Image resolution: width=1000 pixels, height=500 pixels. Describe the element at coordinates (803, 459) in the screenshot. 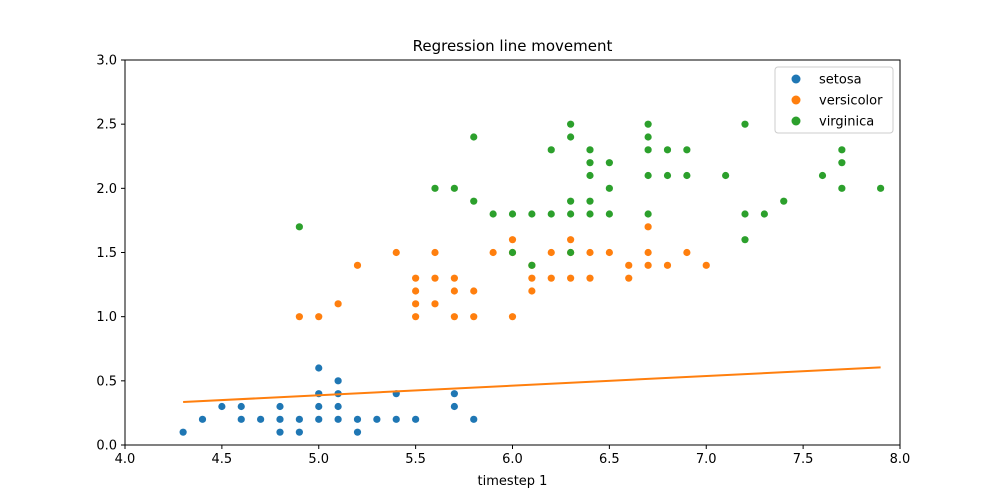

I see `x-tick-label: 7.5` at that location.